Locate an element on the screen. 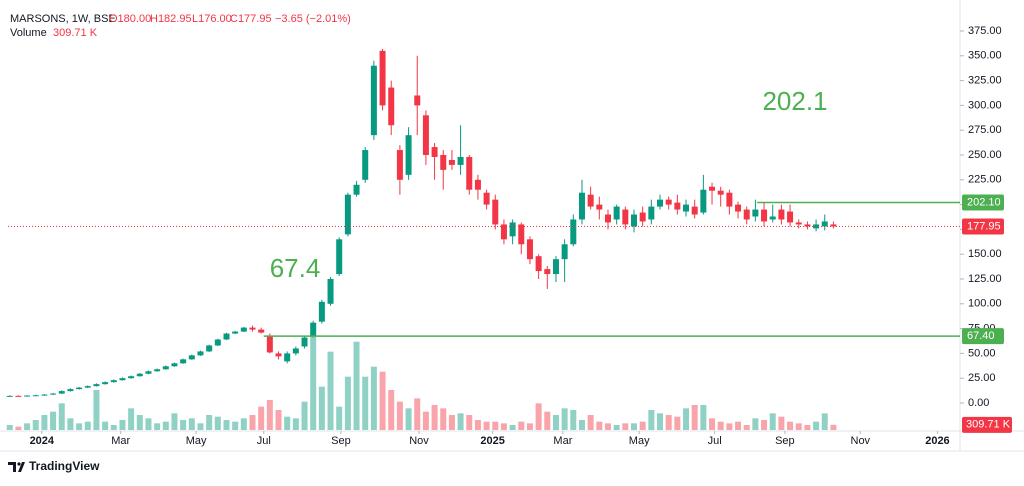  y-tick-label: 250.00 is located at coordinates (985, 155).